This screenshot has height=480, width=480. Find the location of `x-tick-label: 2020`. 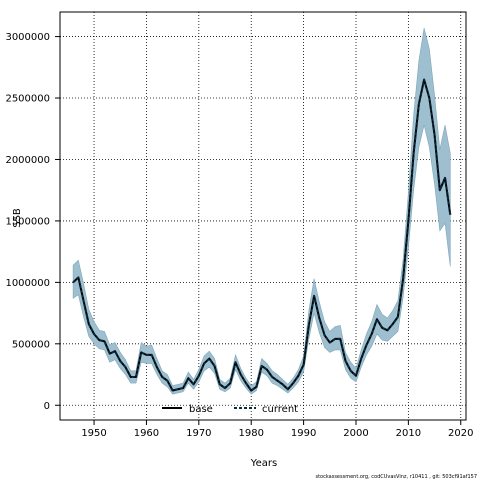

x-tick-label: 2020 is located at coordinates (460, 433).